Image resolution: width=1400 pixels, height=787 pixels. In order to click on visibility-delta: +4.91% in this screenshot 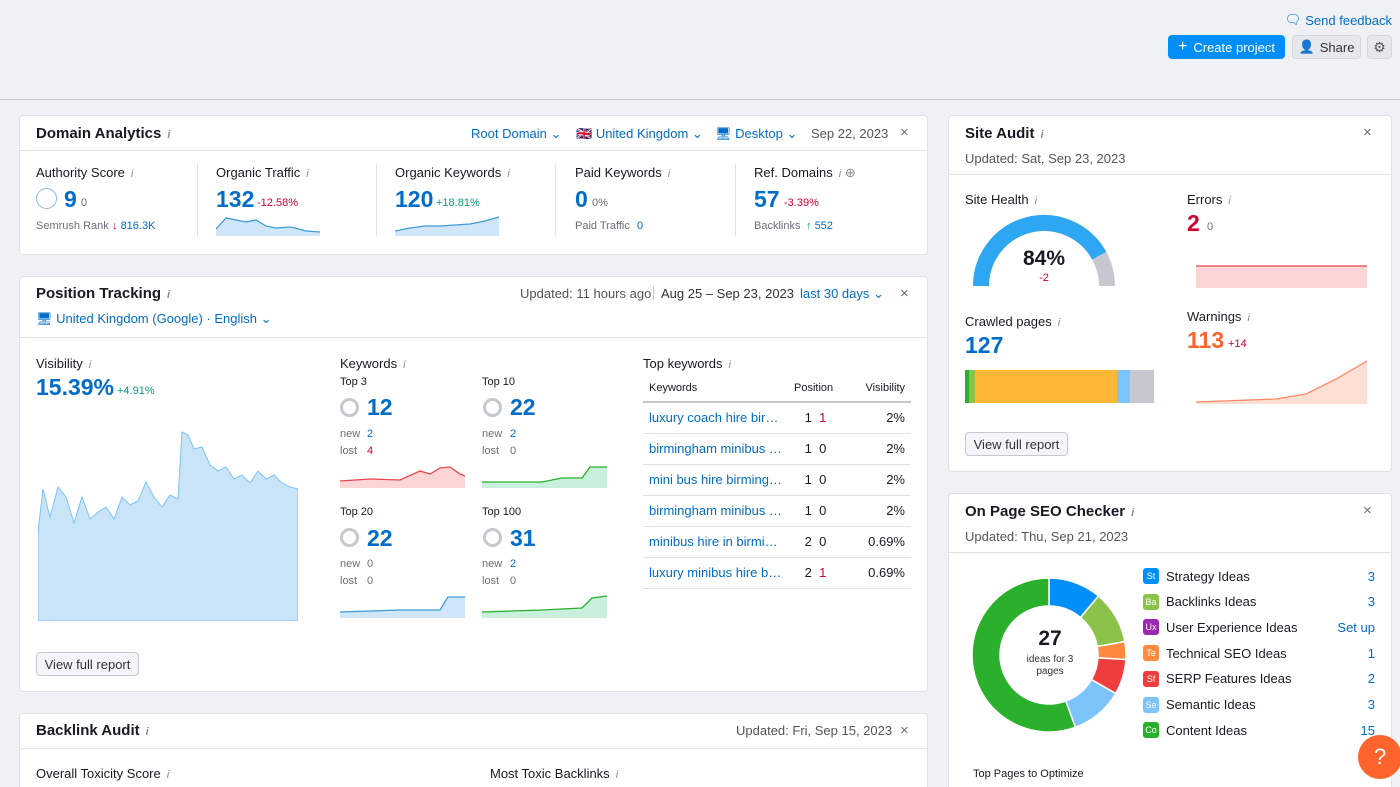, I will do `click(136, 391)`.